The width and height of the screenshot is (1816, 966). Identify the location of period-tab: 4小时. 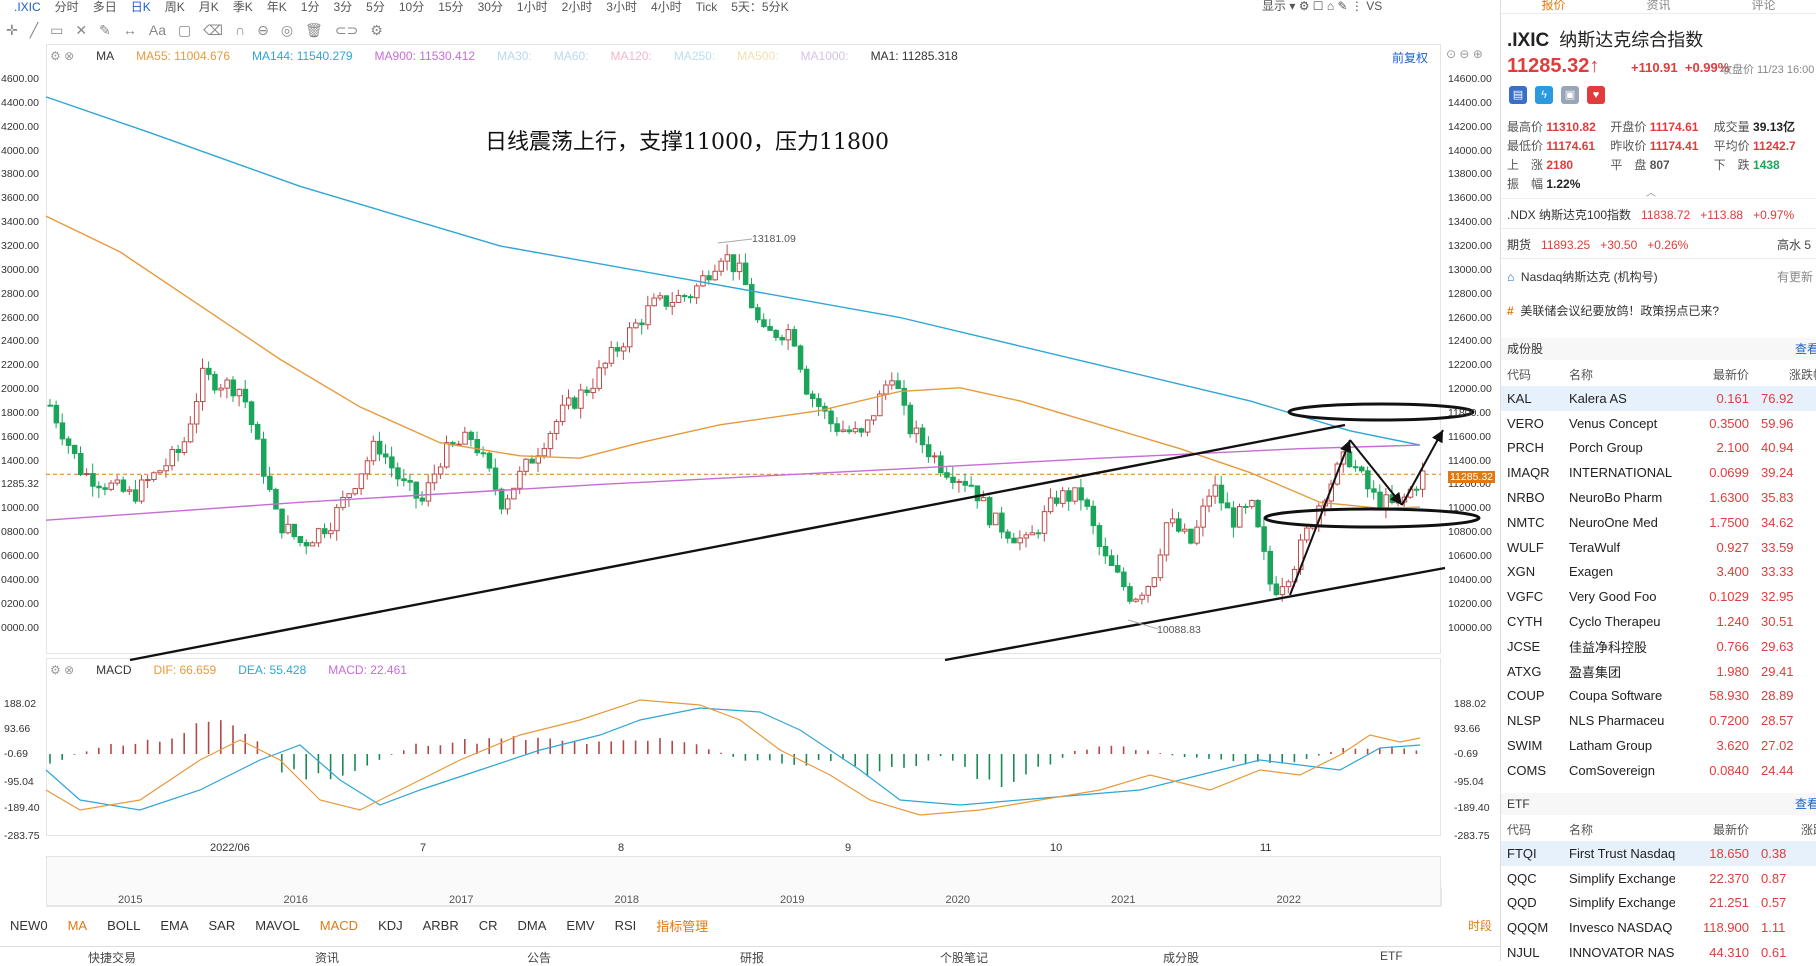
(666, 7).